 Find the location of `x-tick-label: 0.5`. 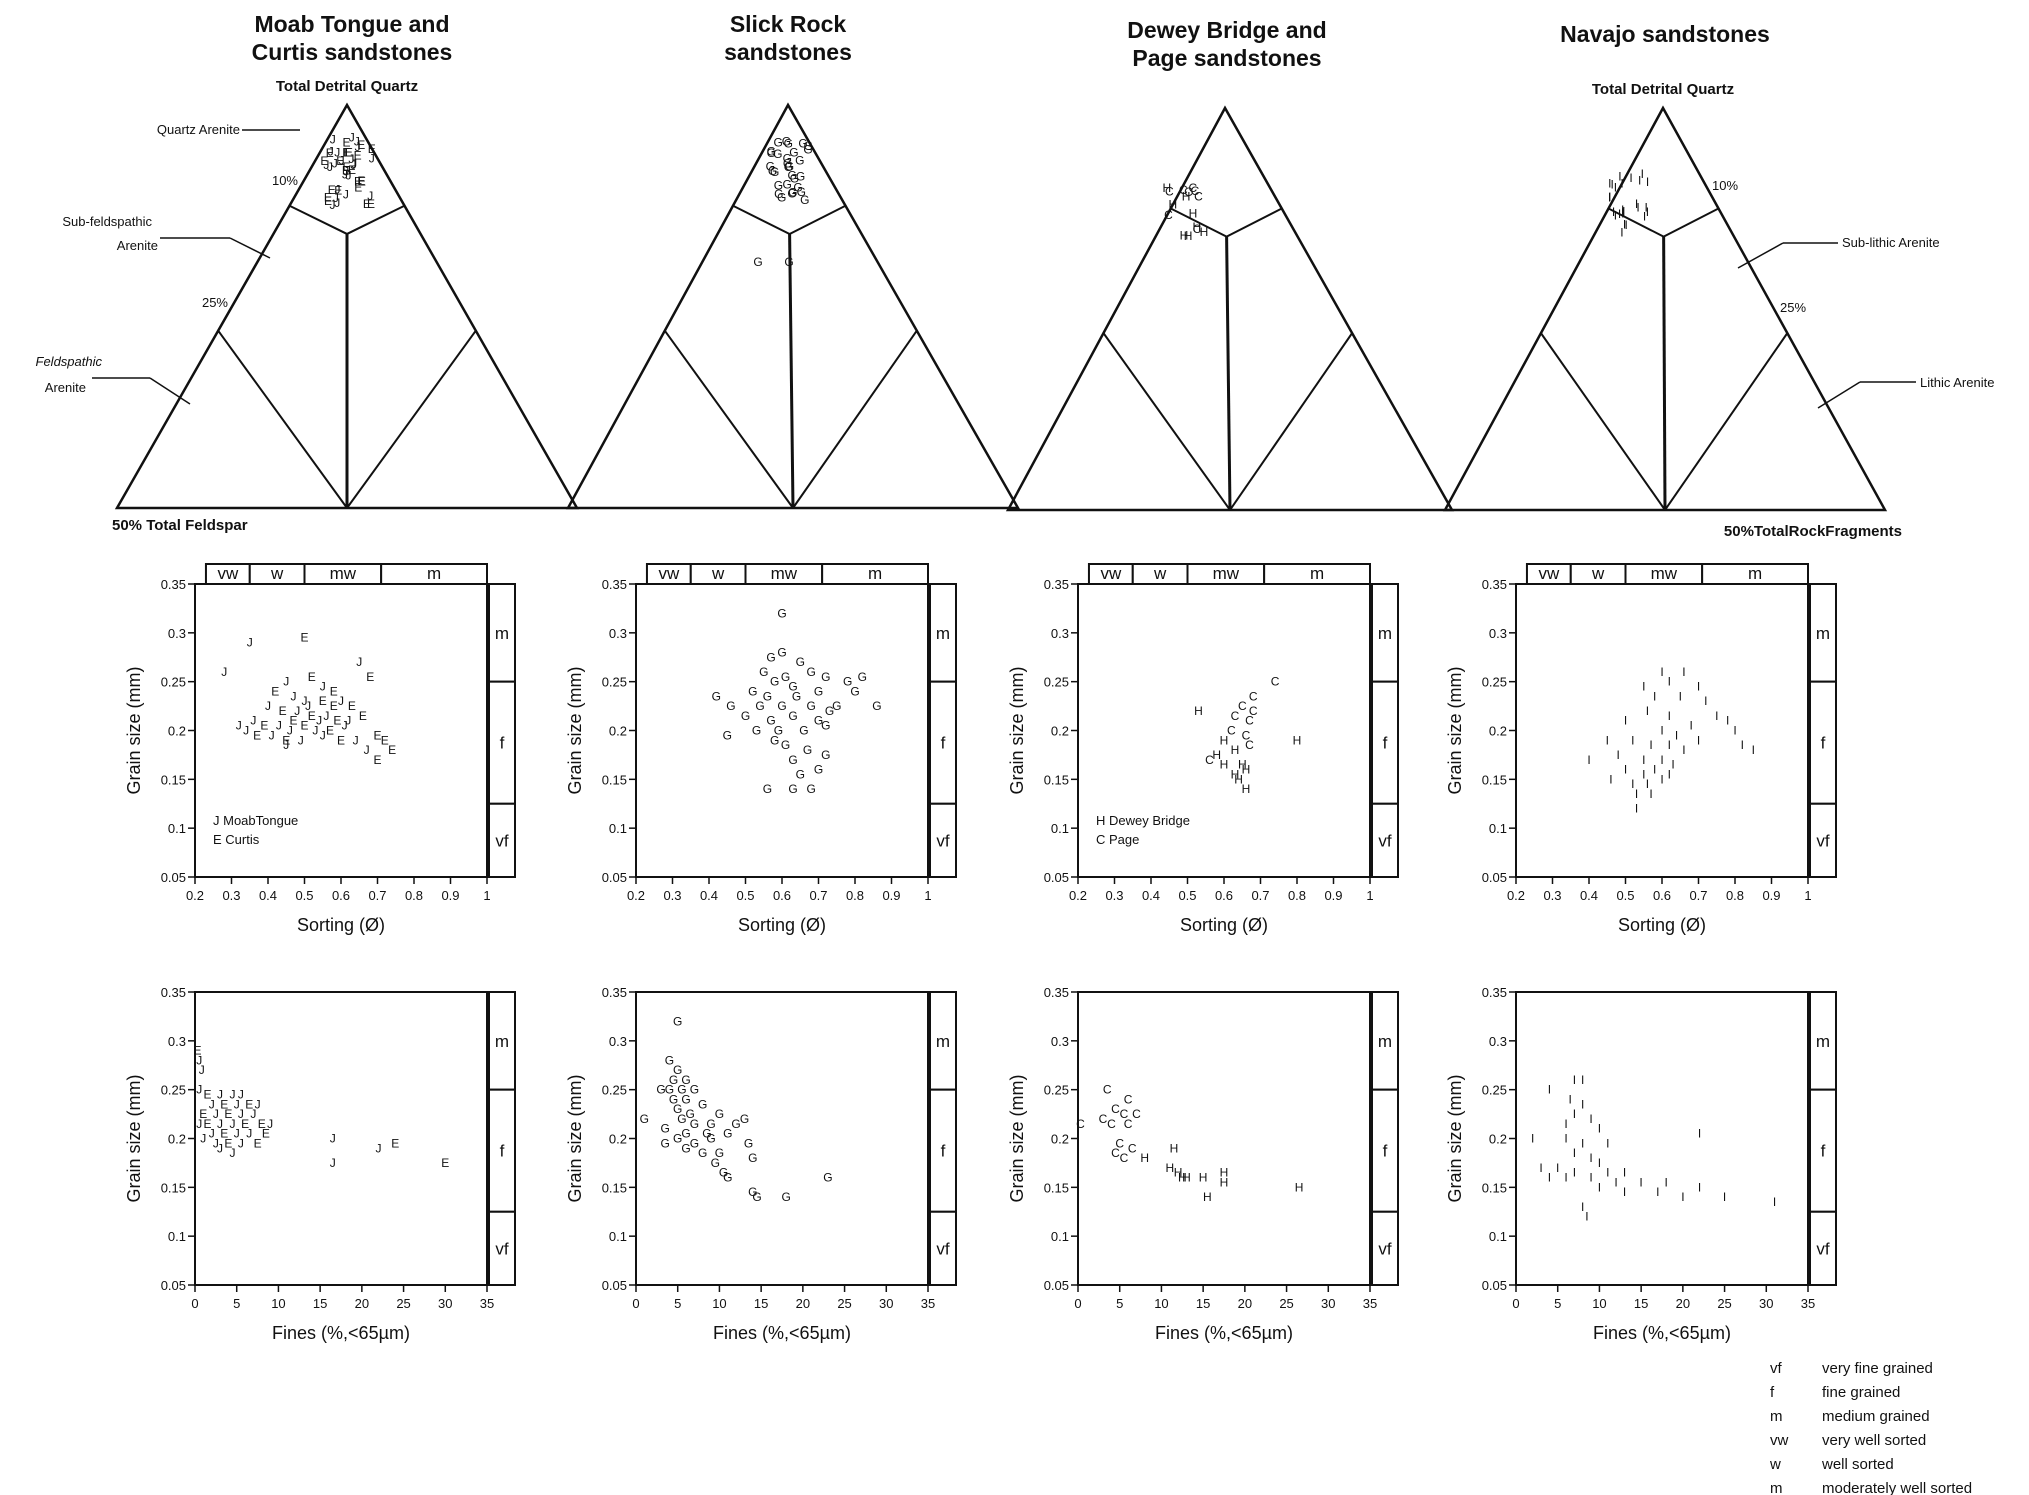

x-tick-label: 0.5 is located at coordinates (745, 895).